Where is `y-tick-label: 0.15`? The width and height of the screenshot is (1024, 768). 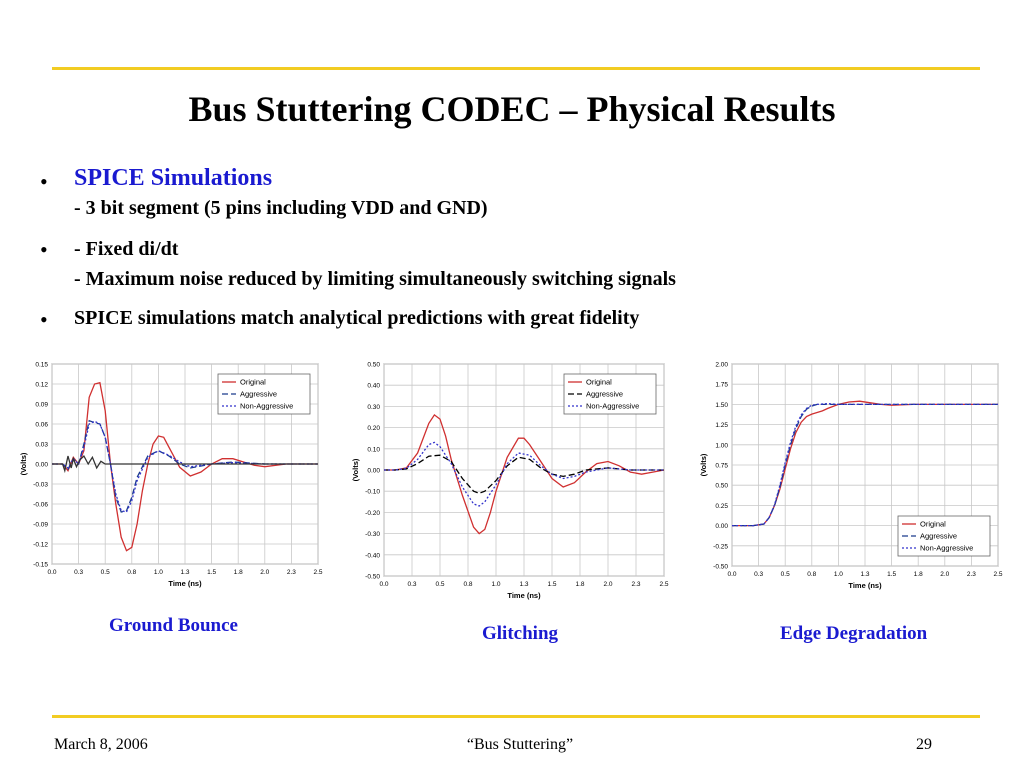
y-tick-label: 0.15 is located at coordinates (41, 365).